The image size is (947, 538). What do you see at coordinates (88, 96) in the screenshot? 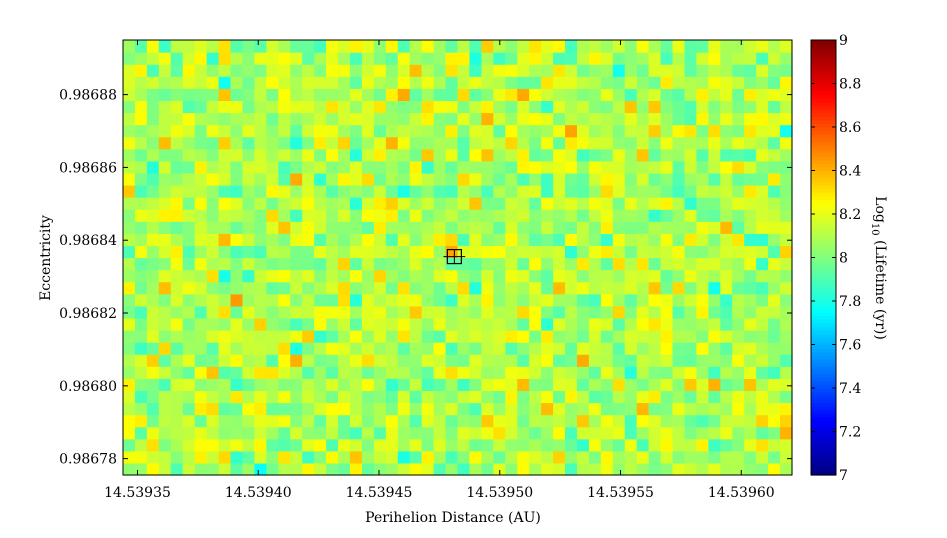
I see `y-tick-label: 0.98688` at bounding box center [88, 96].